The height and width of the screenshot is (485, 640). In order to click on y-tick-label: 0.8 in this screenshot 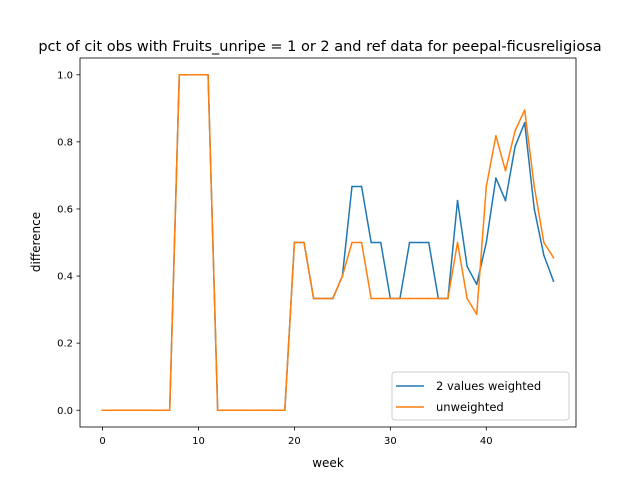, I will do `click(65, 142)`.